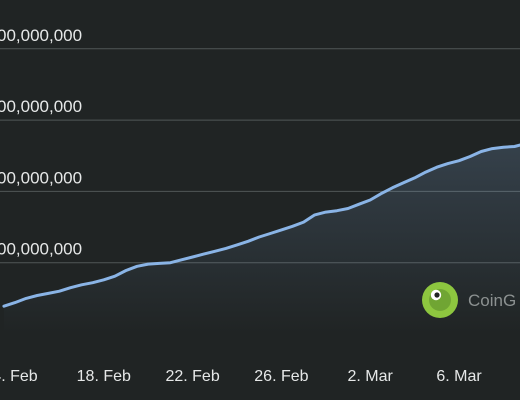  I want to click on x-tick-label-5: 2. Mar, so click(371, 376).